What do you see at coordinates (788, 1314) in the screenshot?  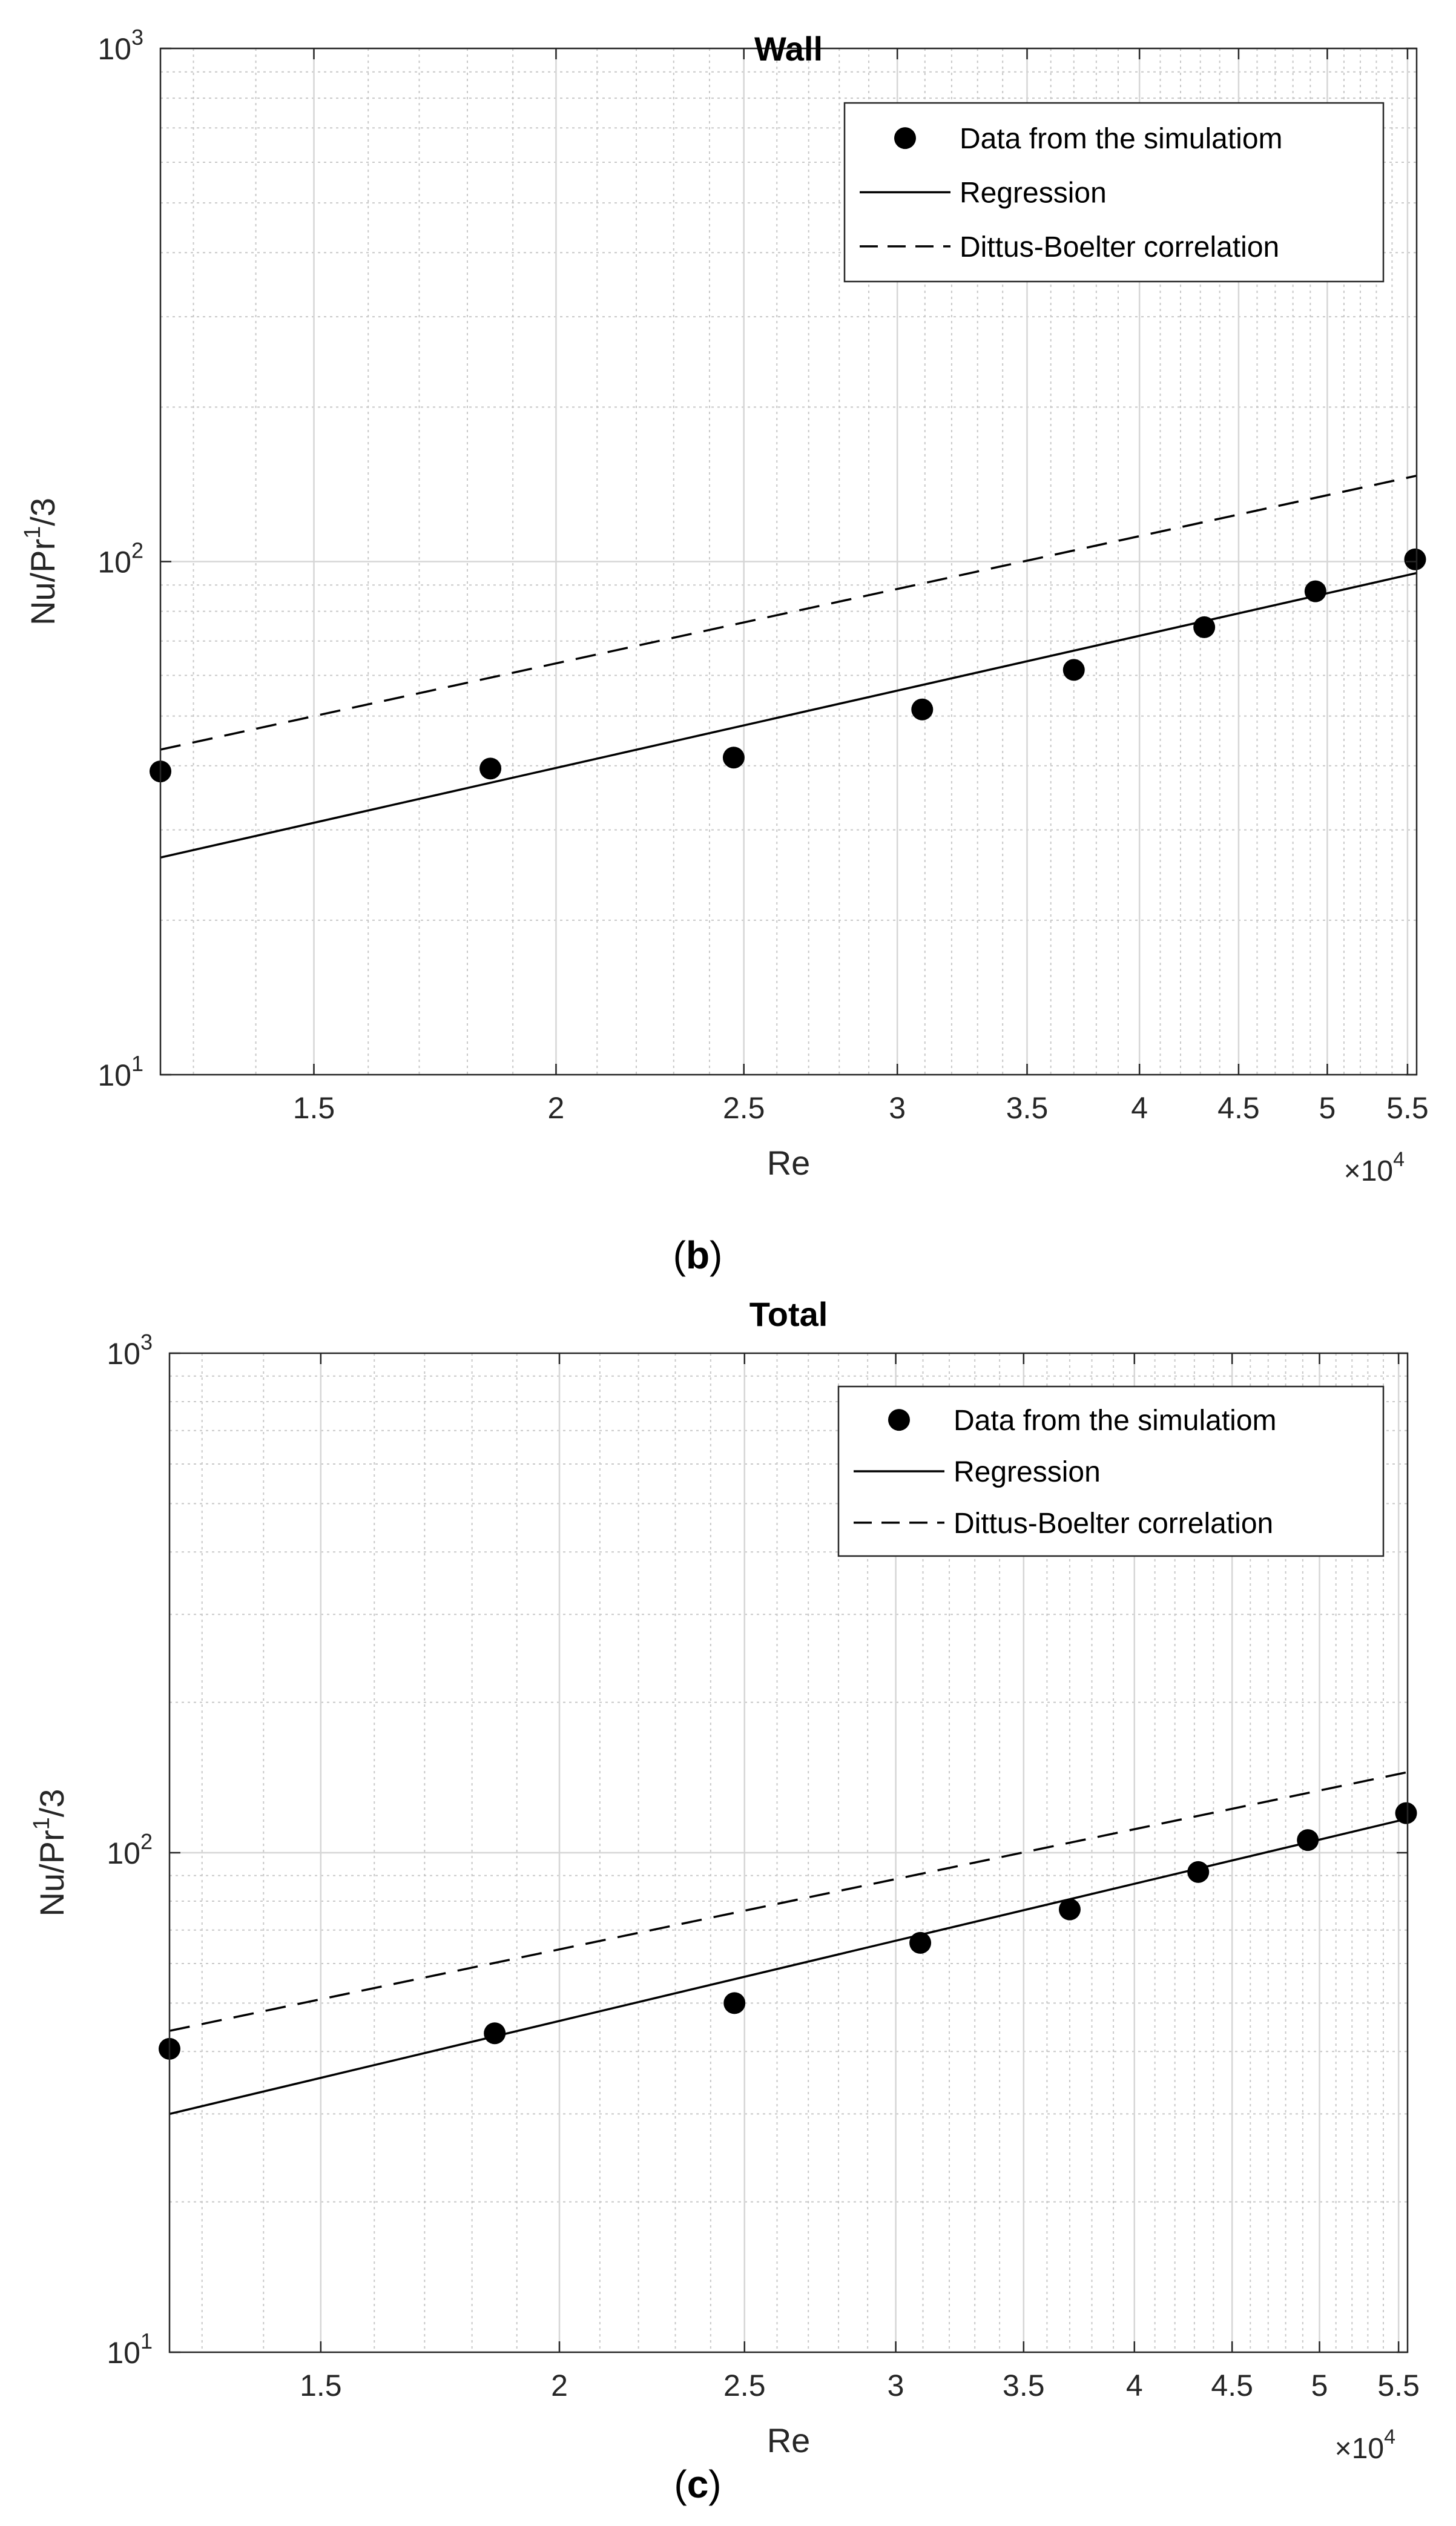 I see `chart-title: Total` at bounding box center [788, 1314].